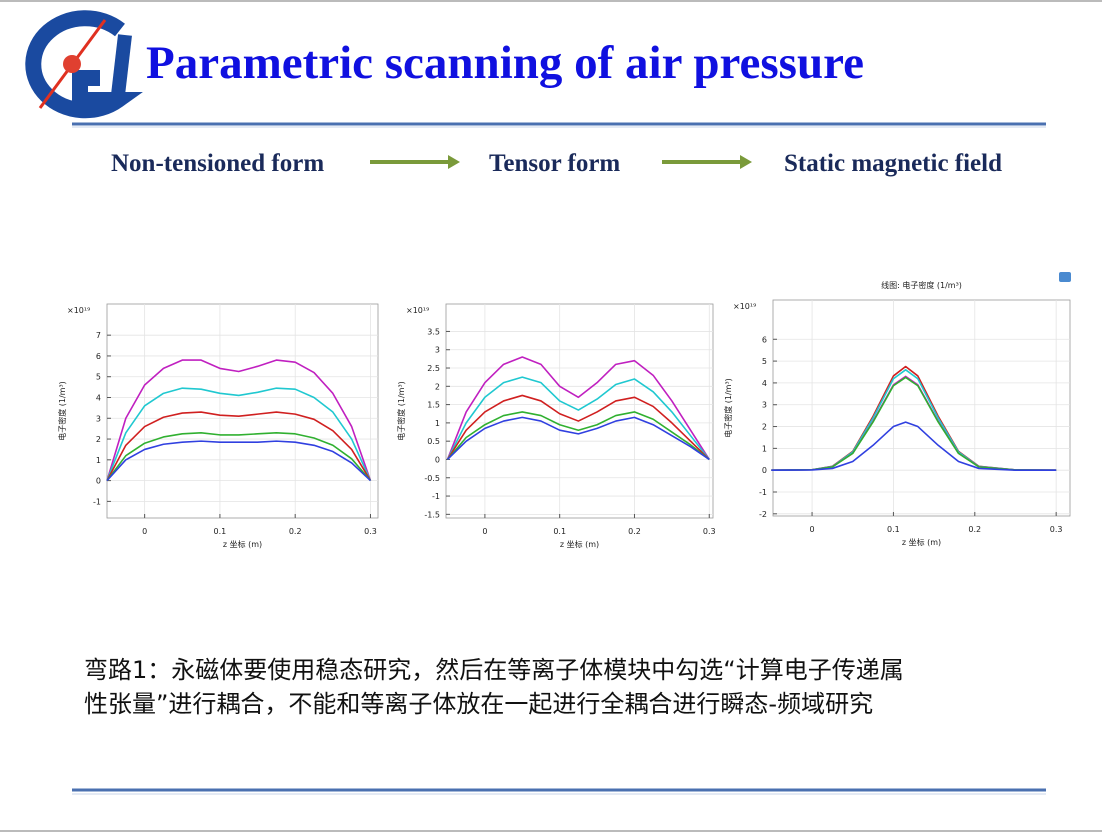 The width and height of the screenshot is (1102, 833). What do you see at coordinates (433, 368) in the screenshot?
I see `y-tick-label: 2.5` at bounding box center [433, 368].